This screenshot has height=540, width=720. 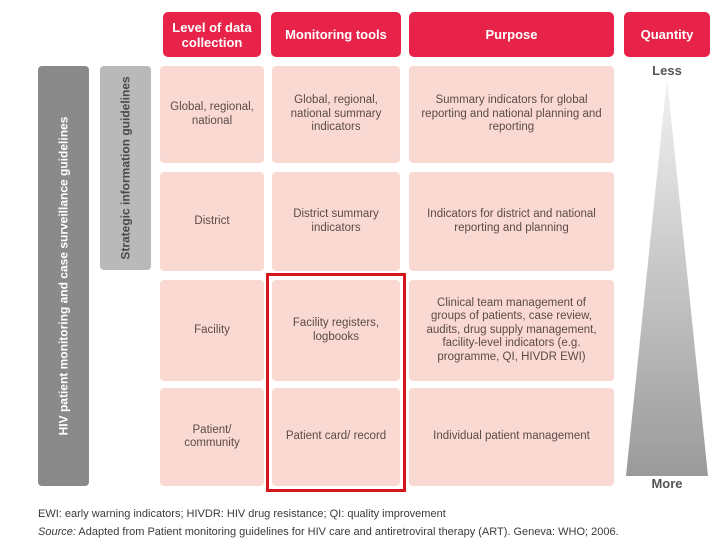 What do you see at coordinates (667, 277) in the screenshot?
I see `quantity-triangle` at bounding box center [667, 277].